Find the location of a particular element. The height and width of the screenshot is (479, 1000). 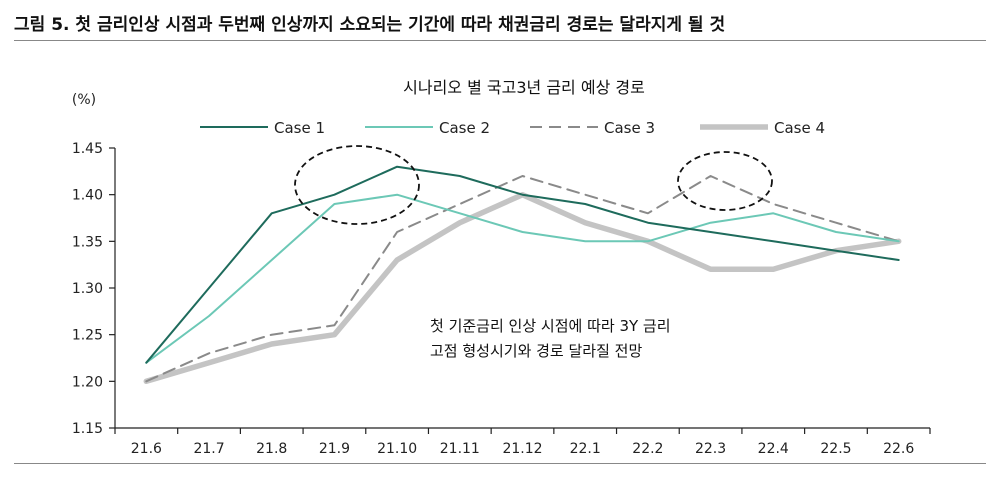

x-tick-label: 21.6 is located at coordinates (146, 449).